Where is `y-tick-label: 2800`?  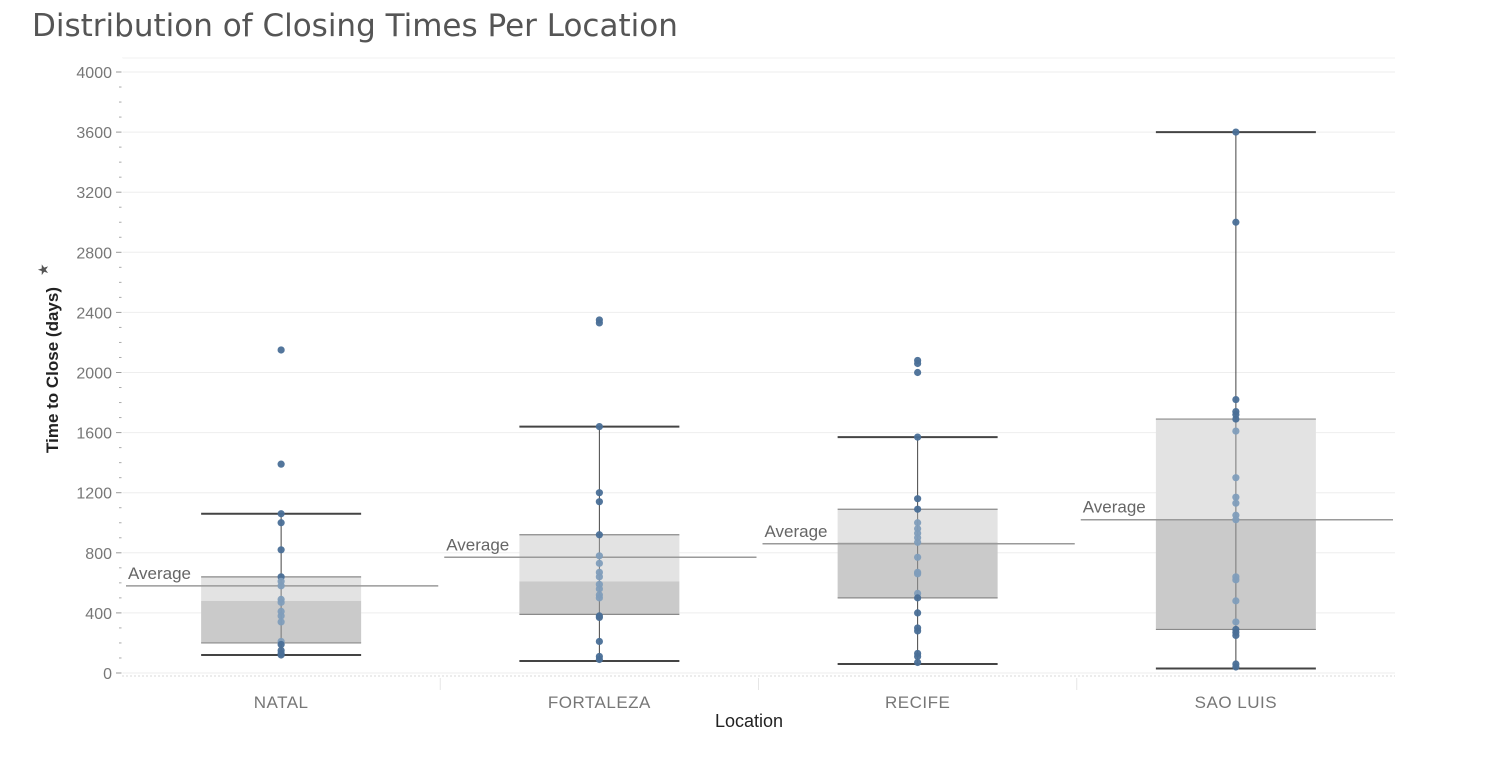 y-tick-label: 2800 is located at coordinates (94, 253).